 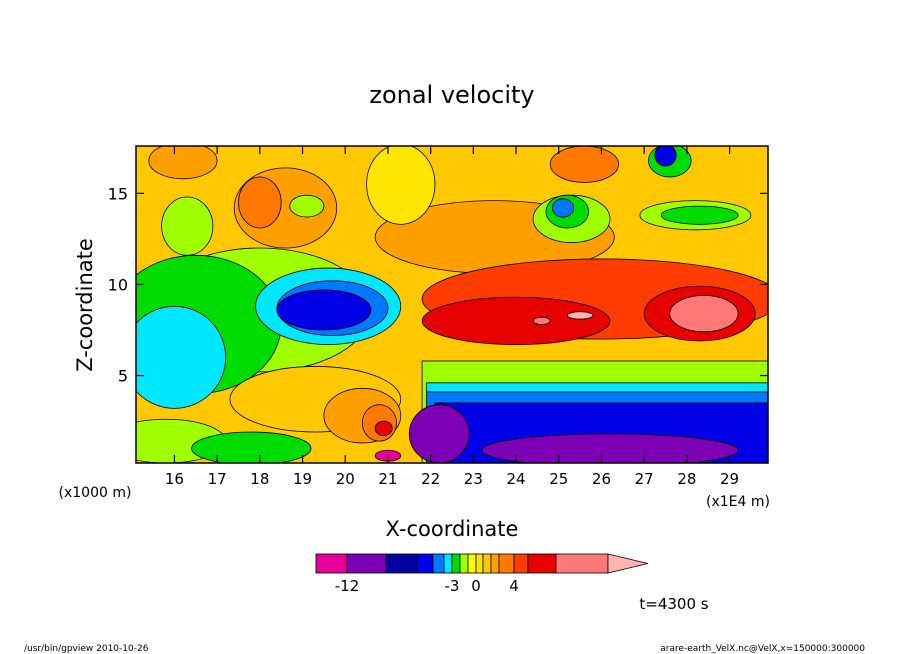 I want to click on x-tick-label: 23, so click(x=473, y=479).